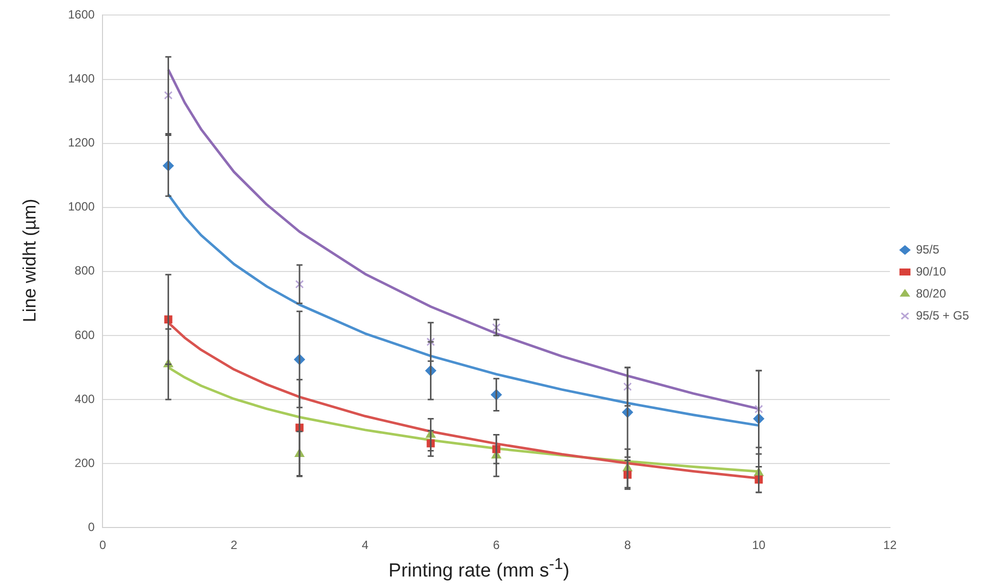  I want to click on y-tick-label: 1400, so click(82, 79).